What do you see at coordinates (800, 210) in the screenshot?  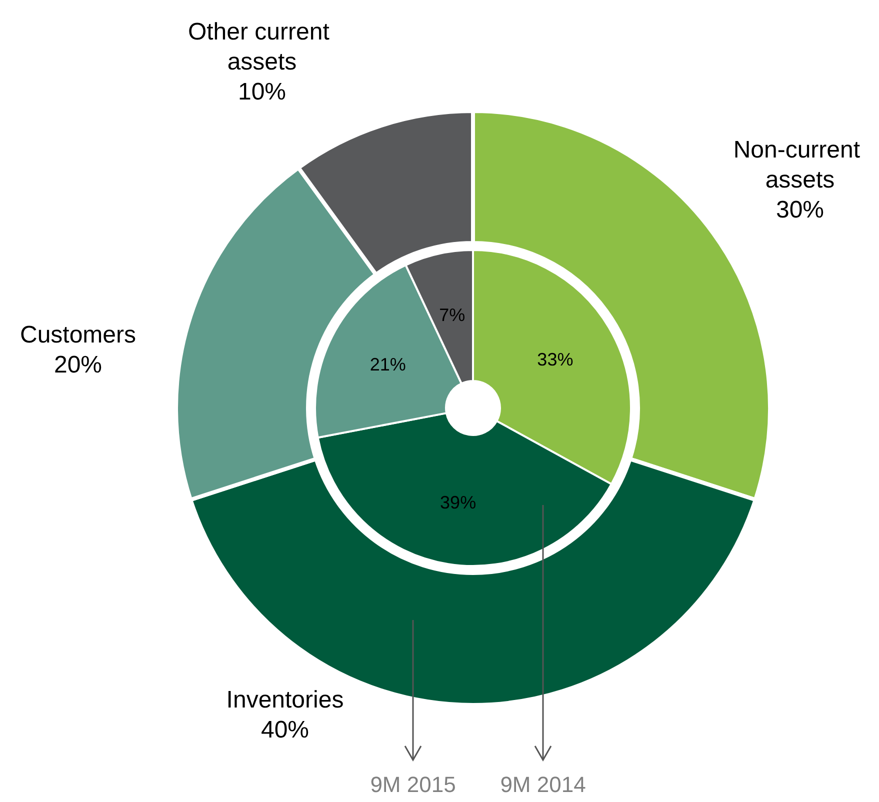 I see `data-label: 30%` at bounding box center [800, 210].